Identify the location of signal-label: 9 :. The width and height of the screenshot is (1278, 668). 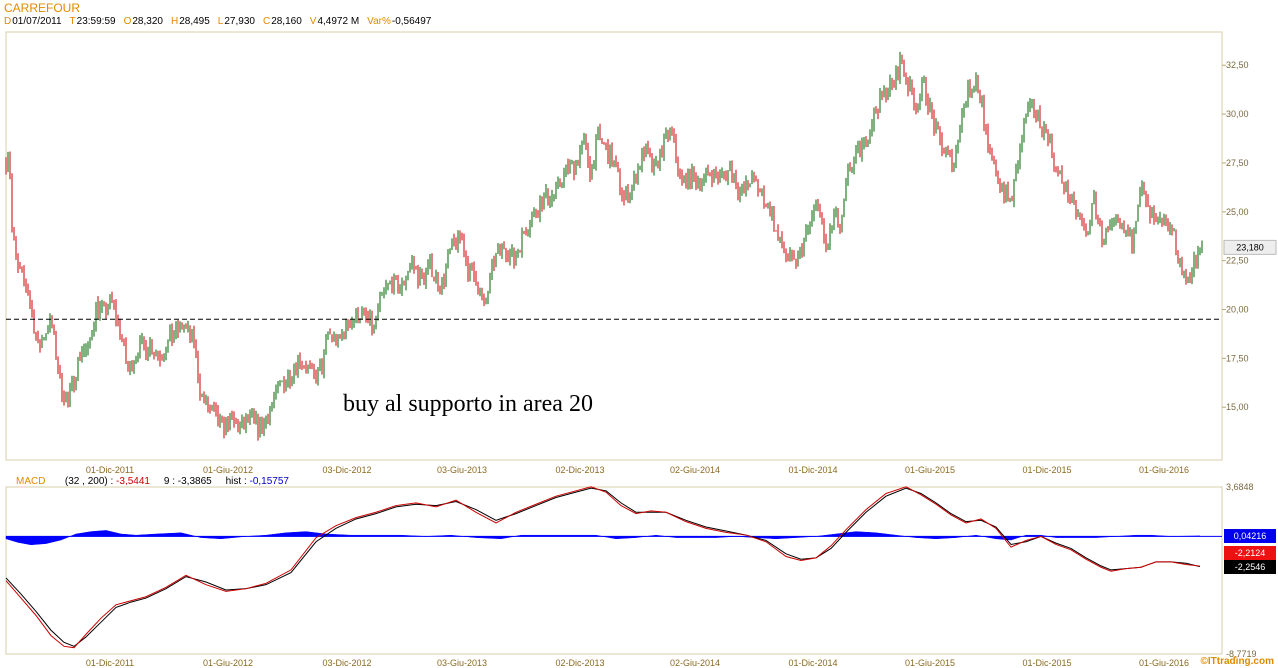
(169, 481).